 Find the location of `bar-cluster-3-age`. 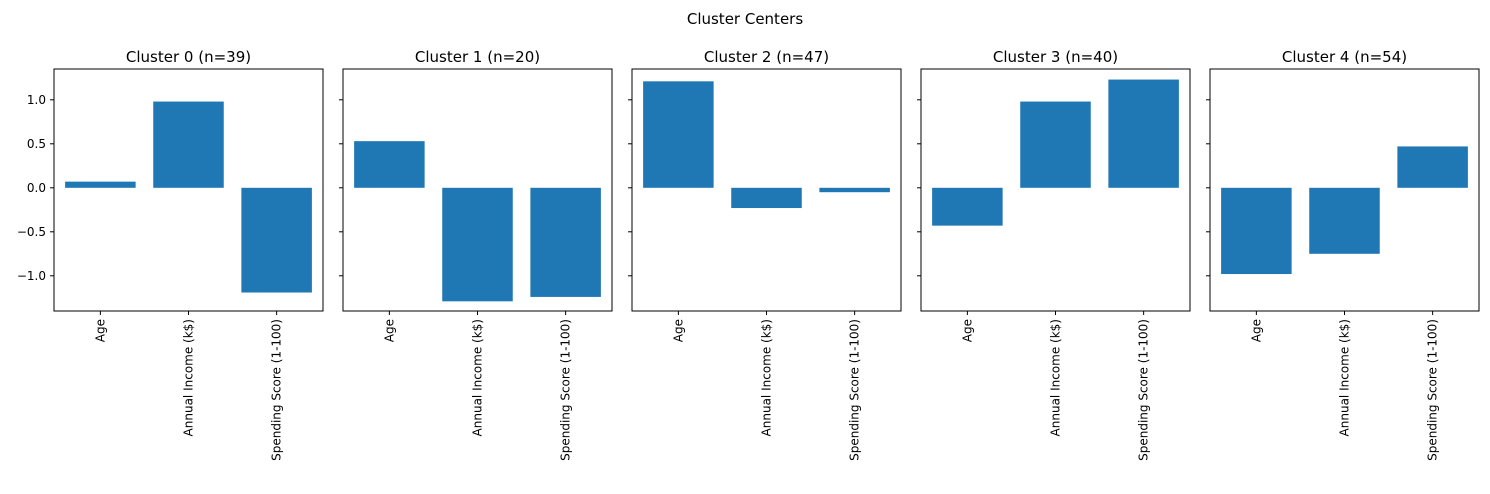

bar-cluster-3-age is located at coordinates (967, 206).